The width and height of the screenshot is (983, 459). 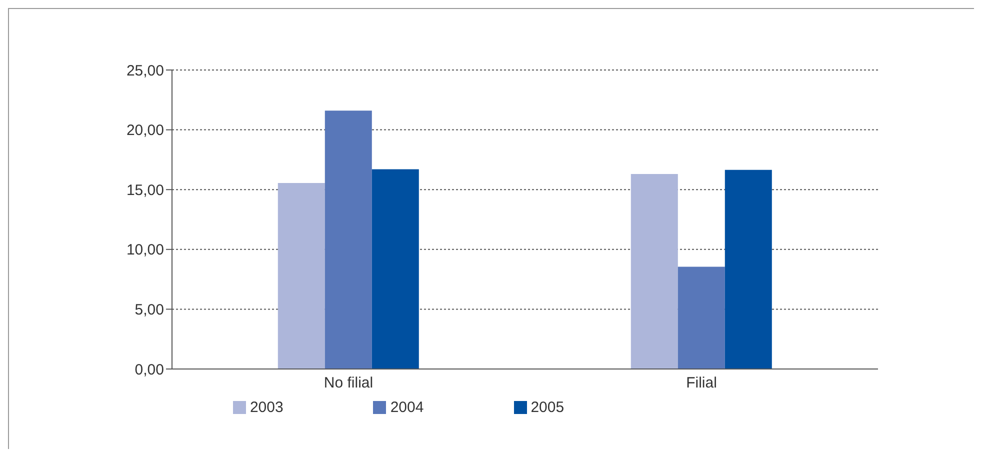 I want to click on y-tick-label: 20,00, so click(x=145, y=131).